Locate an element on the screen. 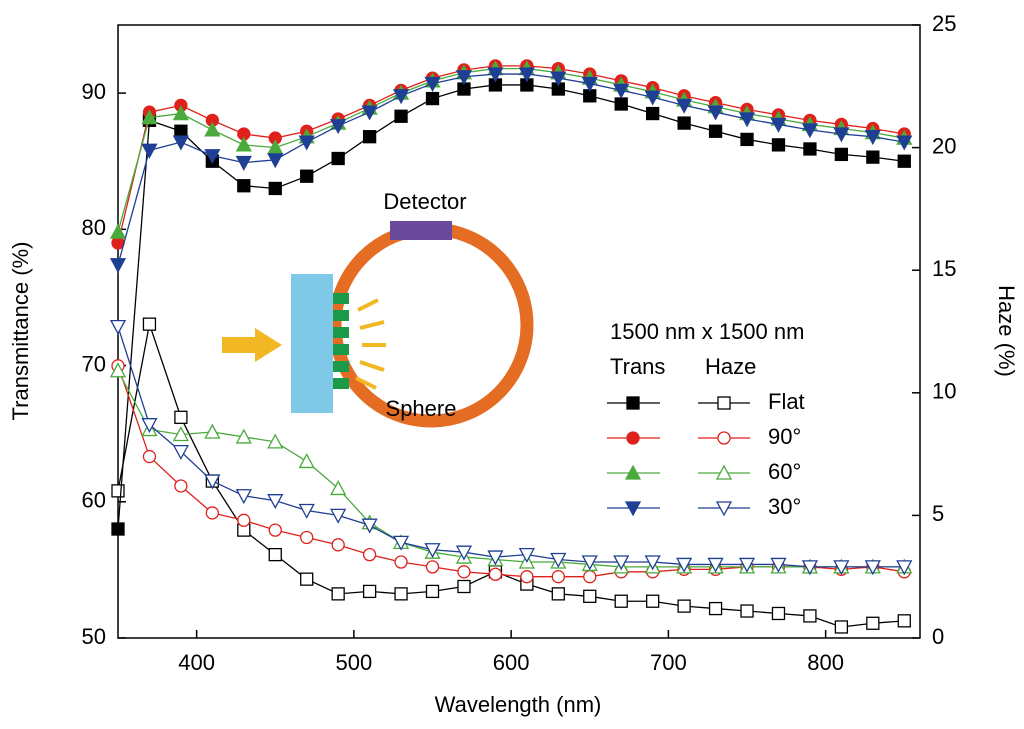 The image size is (1024, 729). annotation: Detector is located at coordinates (424, 201).